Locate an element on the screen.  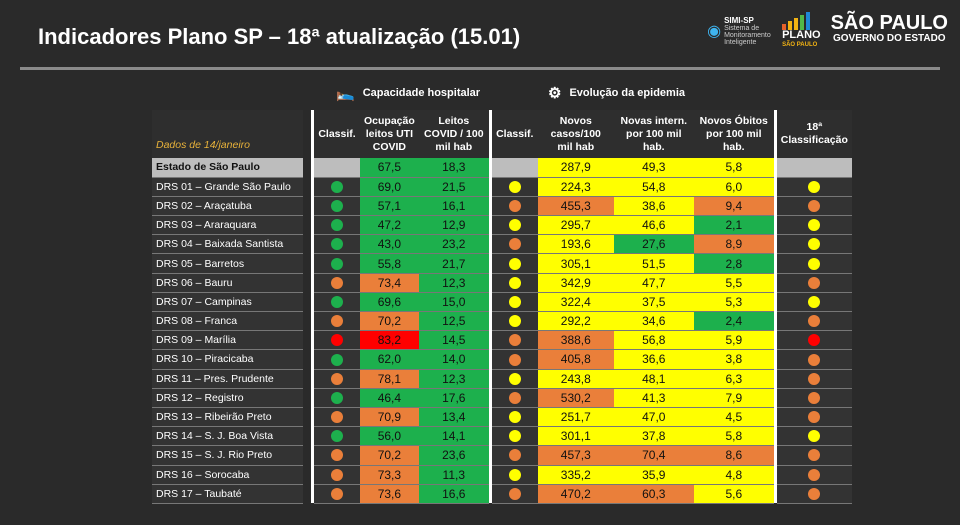
intern-value: 48,1 is located at coordinates (653, 379).